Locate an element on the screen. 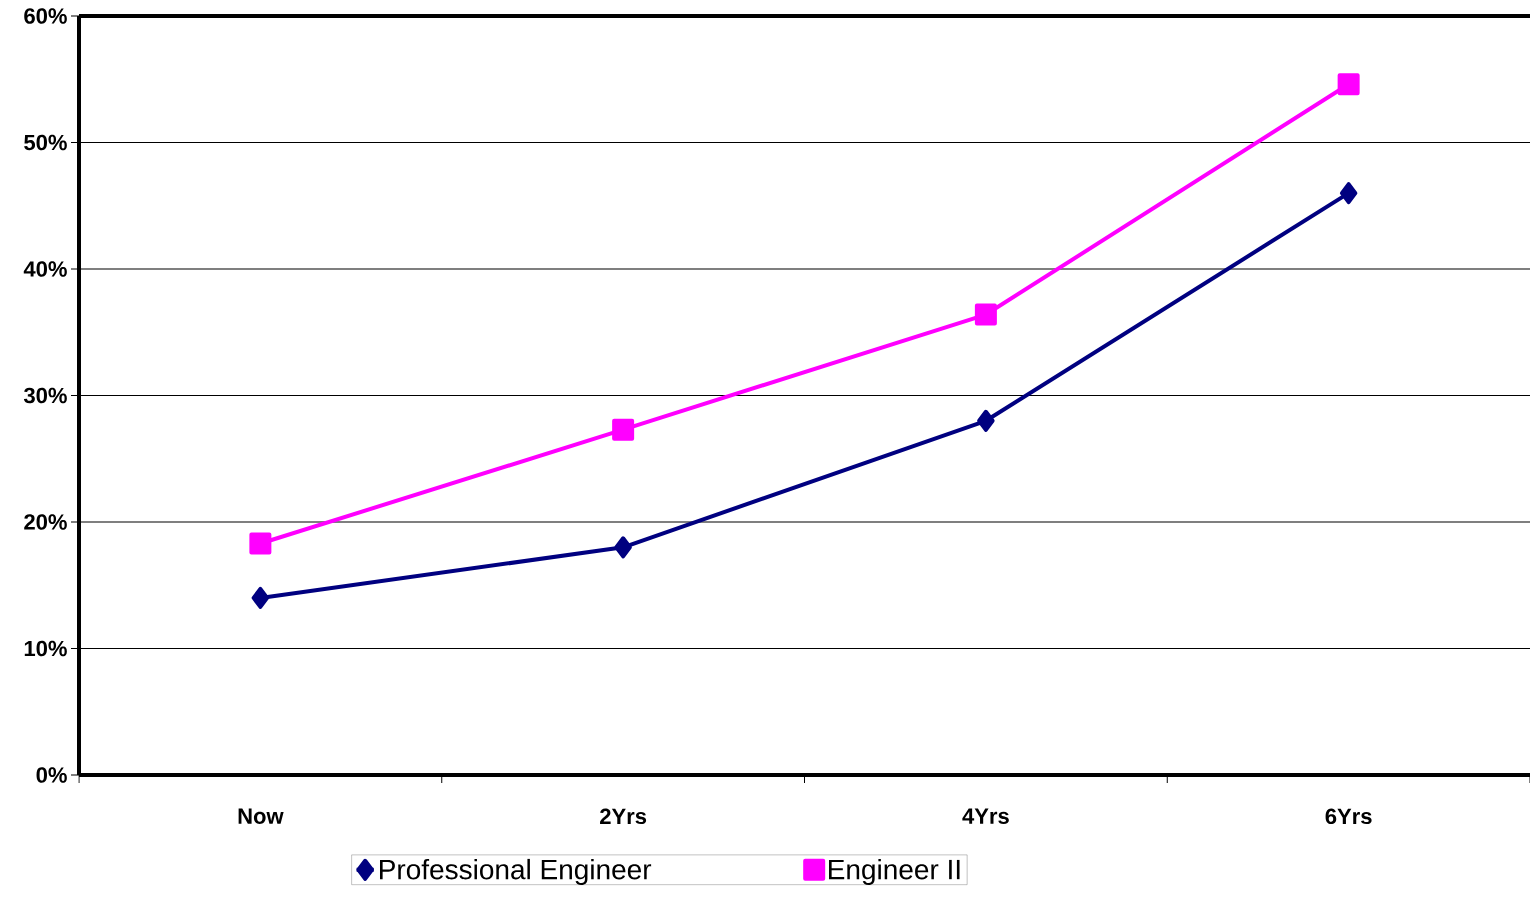 This screenshot has height=899, width=1530. y-tick-label: 60% is located at coordinates (45, 16).